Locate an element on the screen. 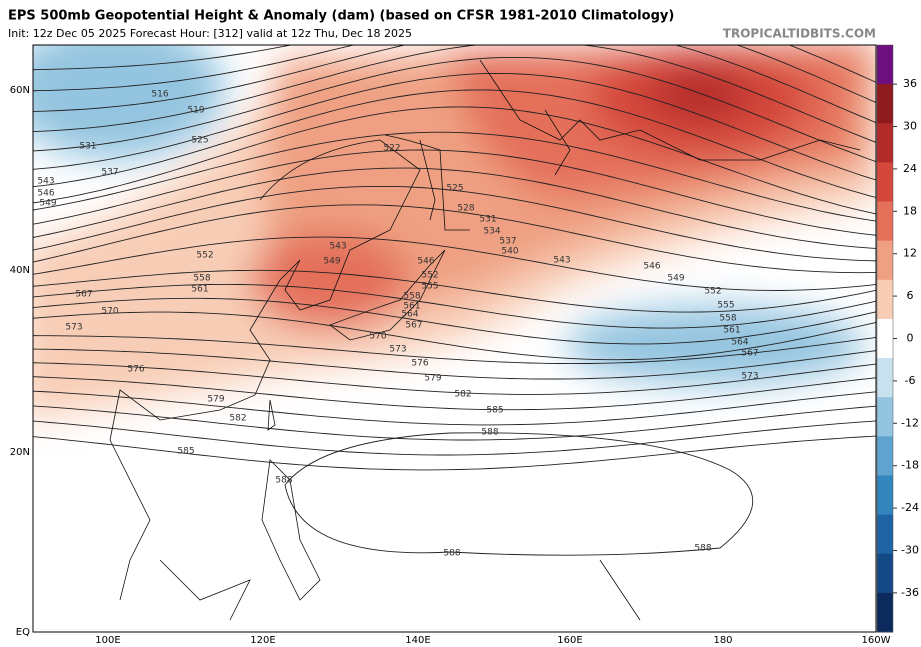 The image size is (921, 647). contour-label: 585 is located at coordinates (494, 411).